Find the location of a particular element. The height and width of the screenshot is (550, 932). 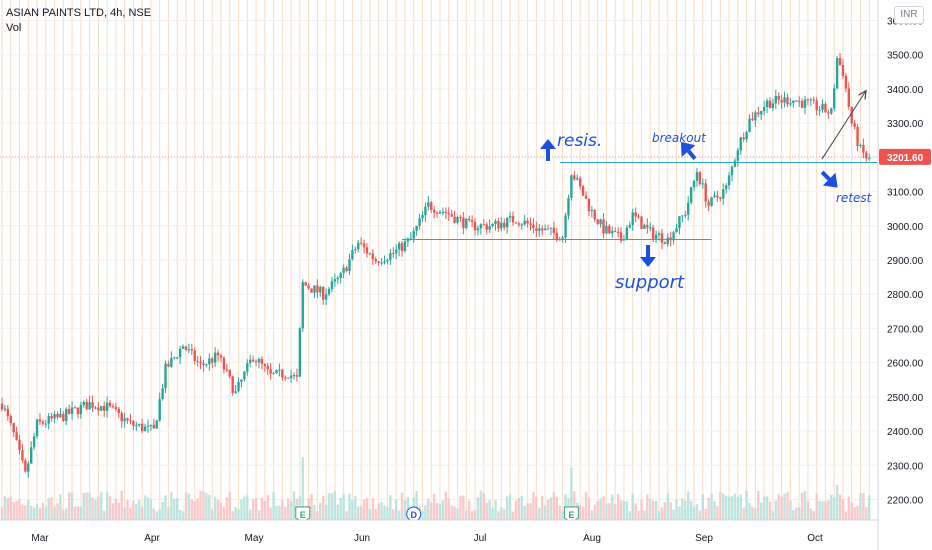

y-tick-label: 2600.00 is located at coordinates (905, 364).